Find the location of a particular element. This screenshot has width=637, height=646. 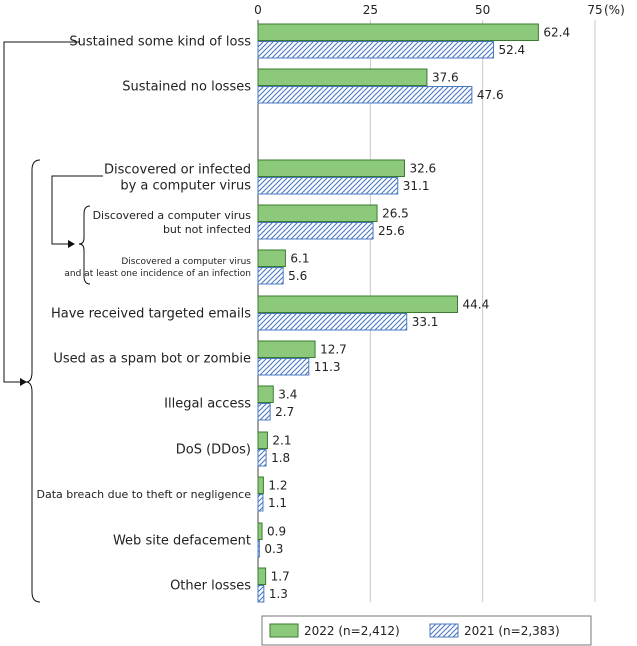

virus-arrow-head is located at coordinates (71, 244).